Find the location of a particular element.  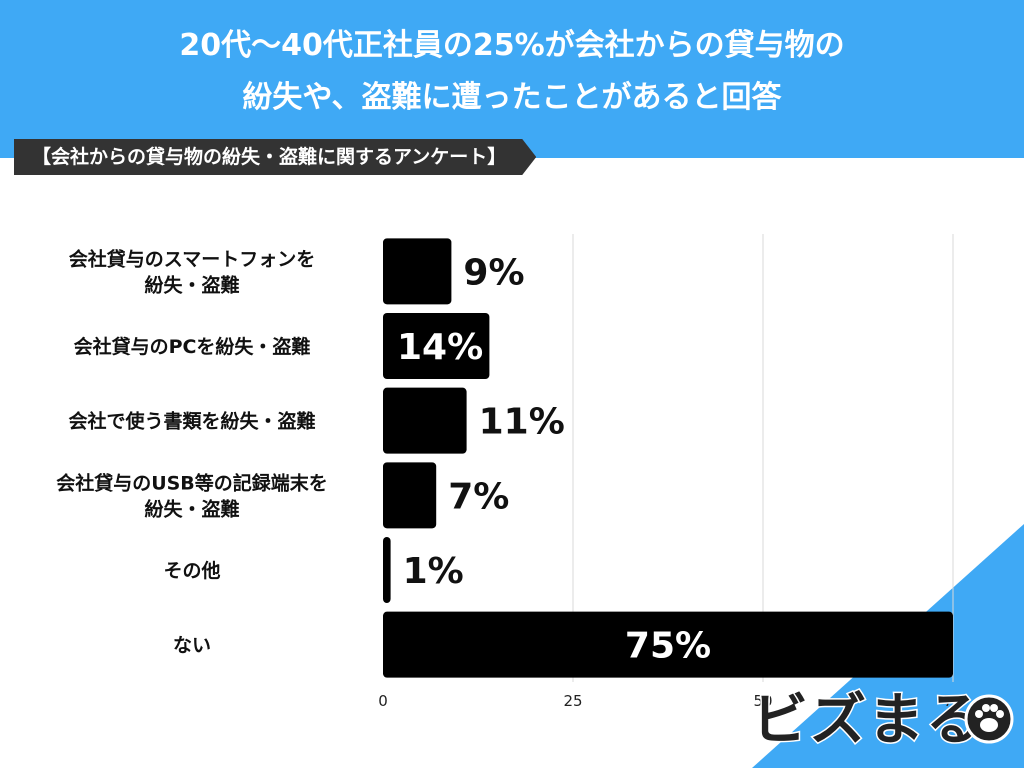

value-label: 11% is located at coordinates (522, 422).